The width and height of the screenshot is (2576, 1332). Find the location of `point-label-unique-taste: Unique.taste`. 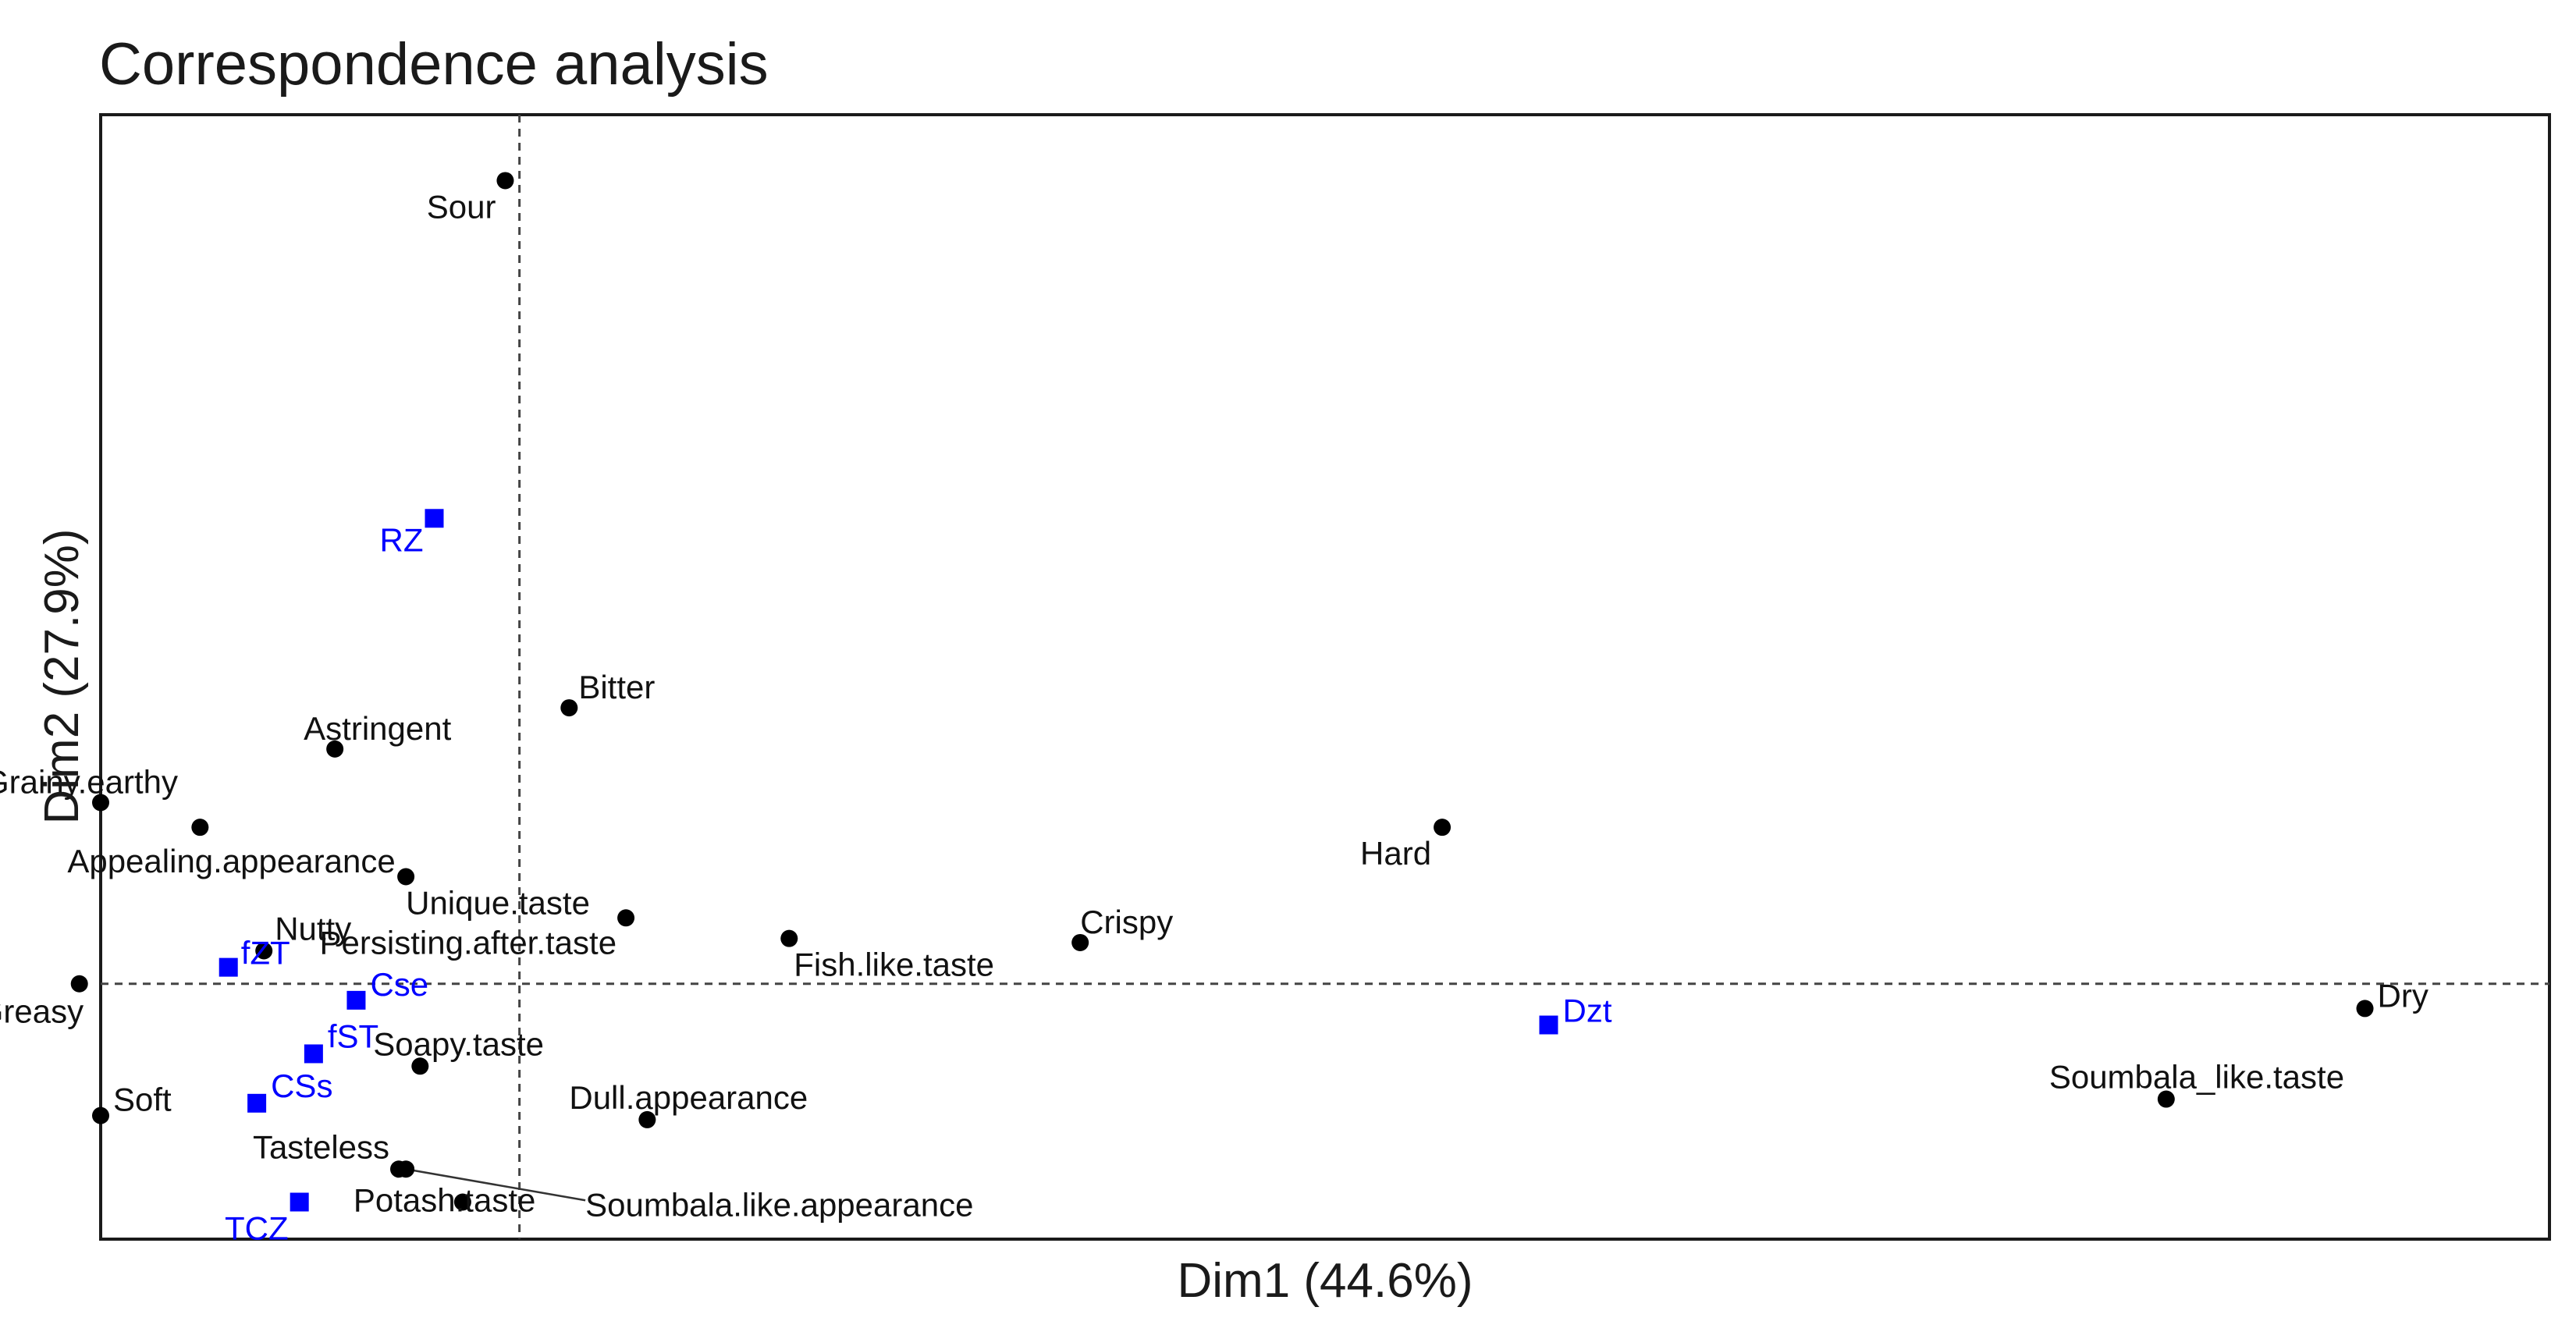

point-label-unique-taste: Unique.taste is located at coordinates (498, 903).